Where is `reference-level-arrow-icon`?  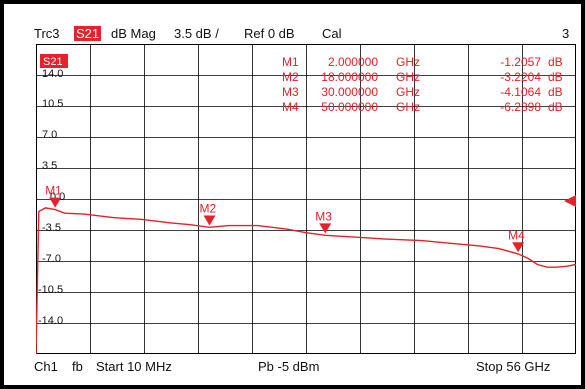
reference-level-arrow-icon is located at coordinates (570, 201).